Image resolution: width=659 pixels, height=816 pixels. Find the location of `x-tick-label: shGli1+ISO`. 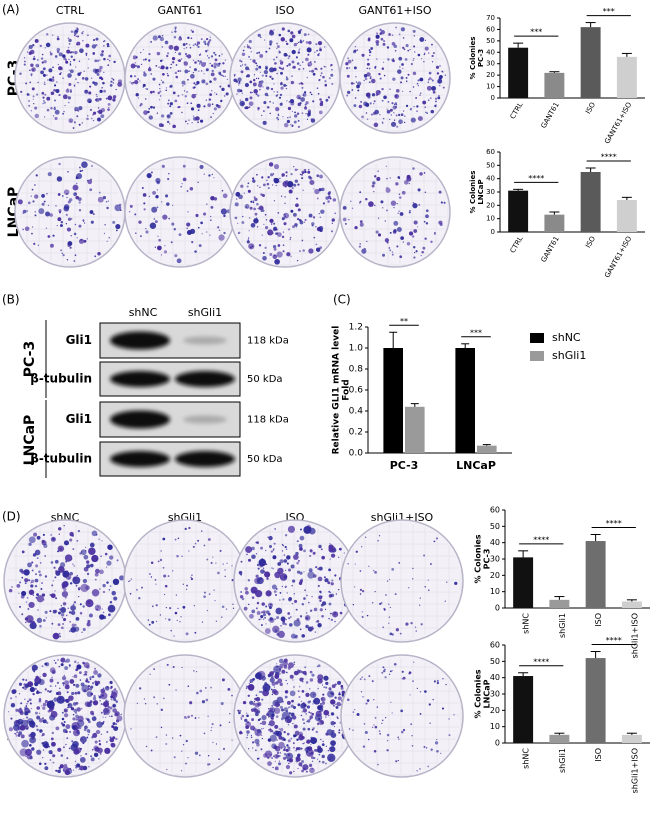

x-tick-label: shGli1+ISO is located at coordinates (634, 770).